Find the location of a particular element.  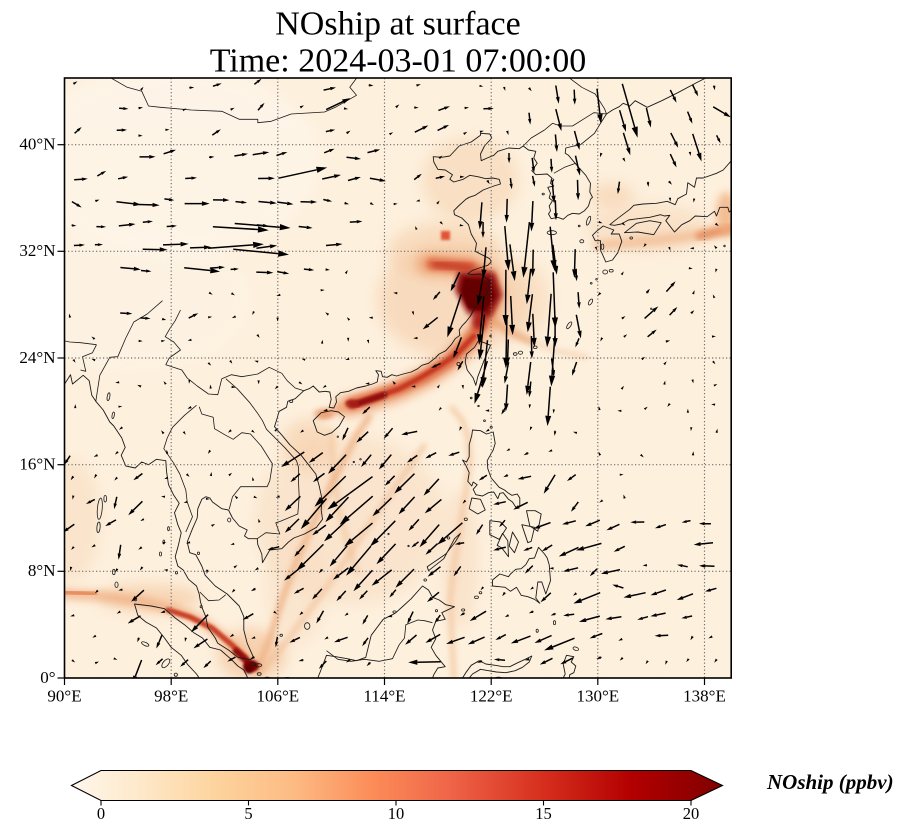

svg-text: 114°E is located at coordinates (384, 696).